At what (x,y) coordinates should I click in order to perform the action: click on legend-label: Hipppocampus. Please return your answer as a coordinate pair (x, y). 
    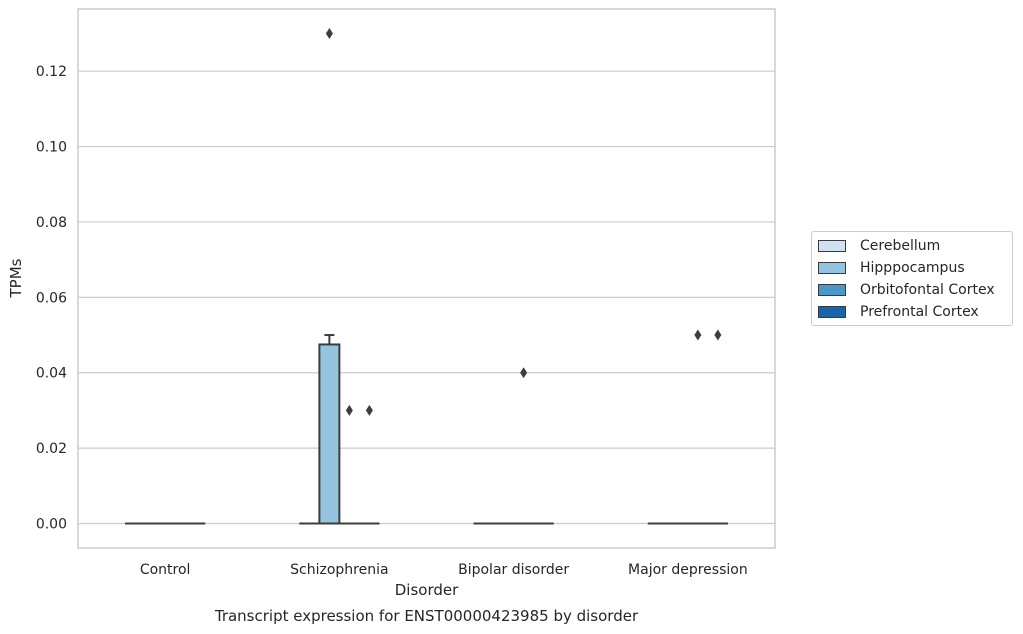
    Looking at the image, I should click on (912, 268).